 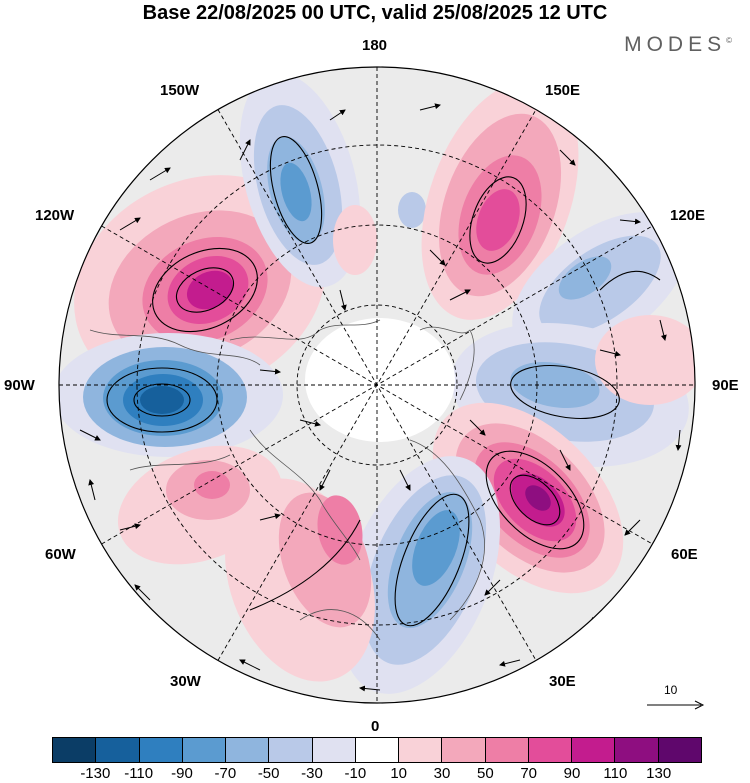 What do you see at coordinates (300, 180) in the screenshot?
I see `anomaly-n-negative` at bounding box center [300, 180].